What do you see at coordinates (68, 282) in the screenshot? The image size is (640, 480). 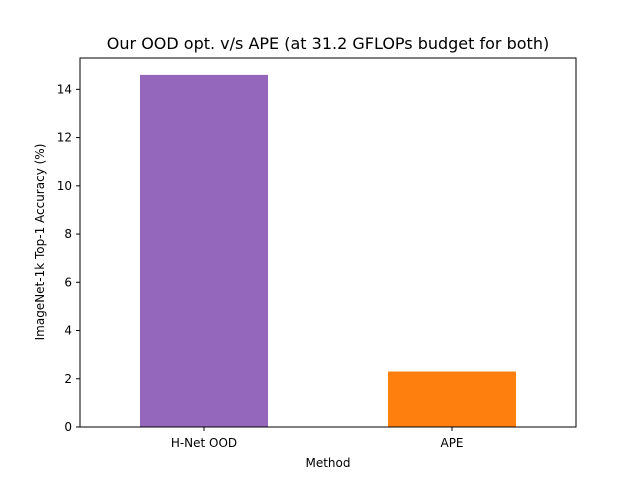 I see `y-tick-label: 6` at bounding box center [68, 282].